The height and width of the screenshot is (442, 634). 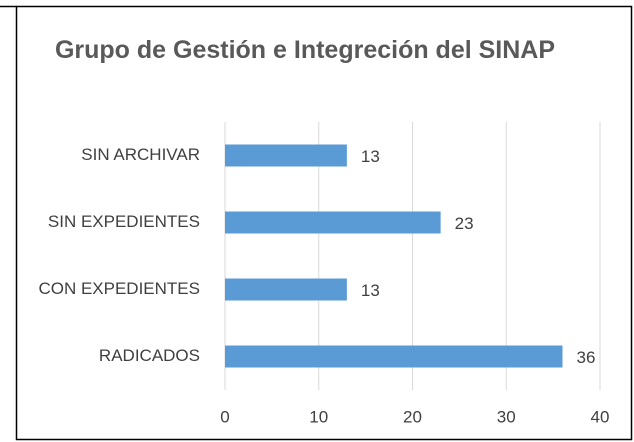 What do you see at coordinates (140, 154) in the screenshot?
I see `y-tick-label: SIN ARCHIVAR` at bounding box center [140, 154].